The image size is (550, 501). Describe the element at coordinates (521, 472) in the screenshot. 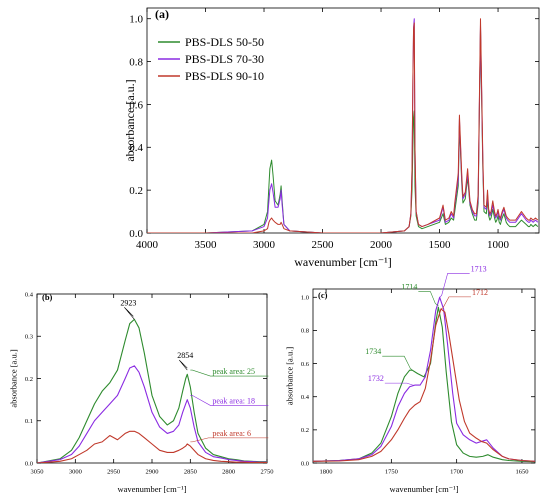

I see `x-tick-label: 1650` at that location.